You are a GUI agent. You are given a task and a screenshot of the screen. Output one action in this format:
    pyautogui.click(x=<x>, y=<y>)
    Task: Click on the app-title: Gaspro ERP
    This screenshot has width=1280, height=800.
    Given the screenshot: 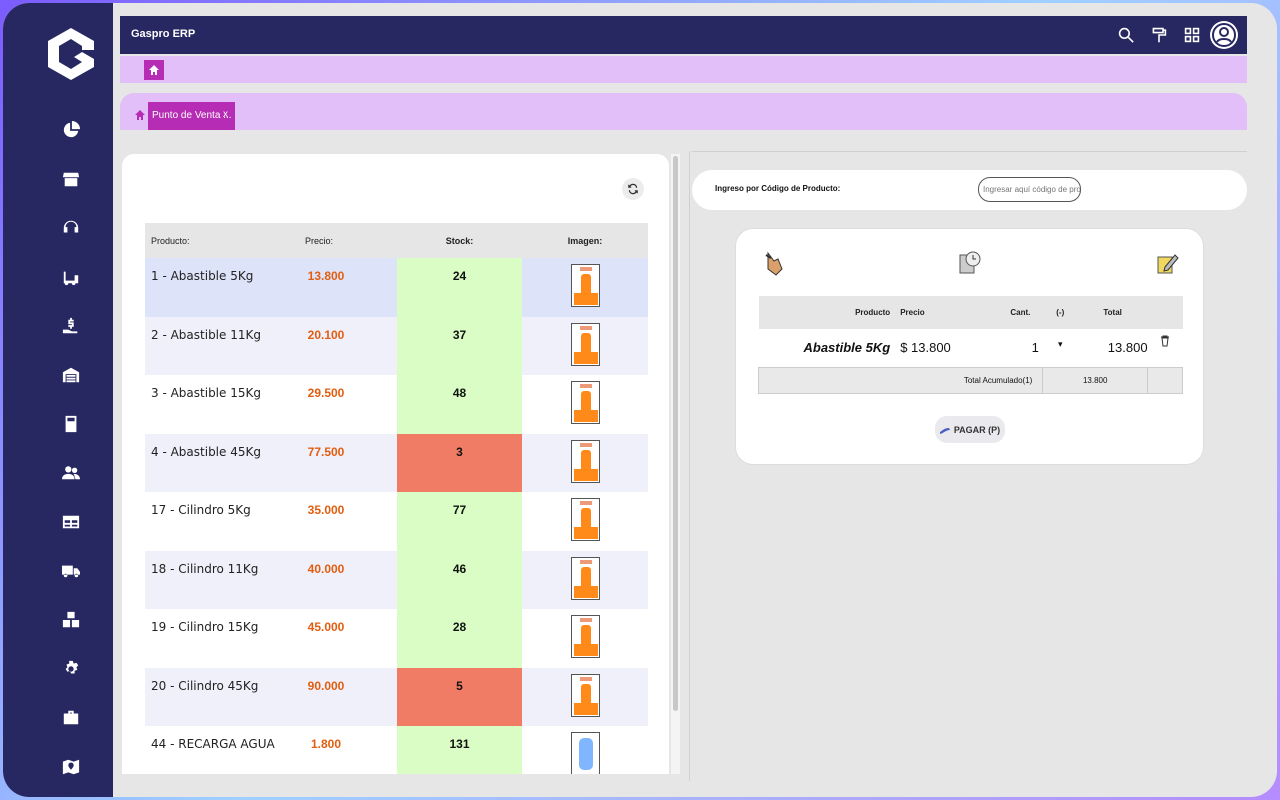 What is the action you would take?
    pyautogui.click(x=163, y=34)
    